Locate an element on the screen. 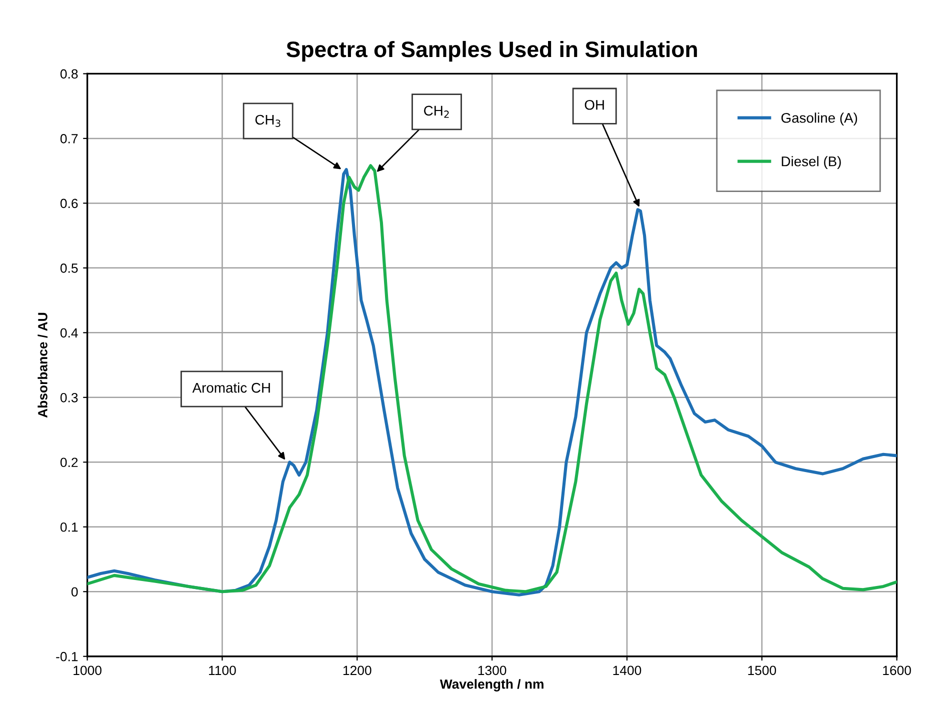  x-tick-label: 1400 is located at coordinates (627, 671).